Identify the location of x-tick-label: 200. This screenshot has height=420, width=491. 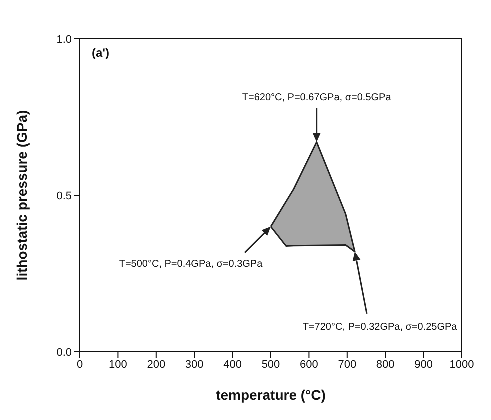
(156, 364).